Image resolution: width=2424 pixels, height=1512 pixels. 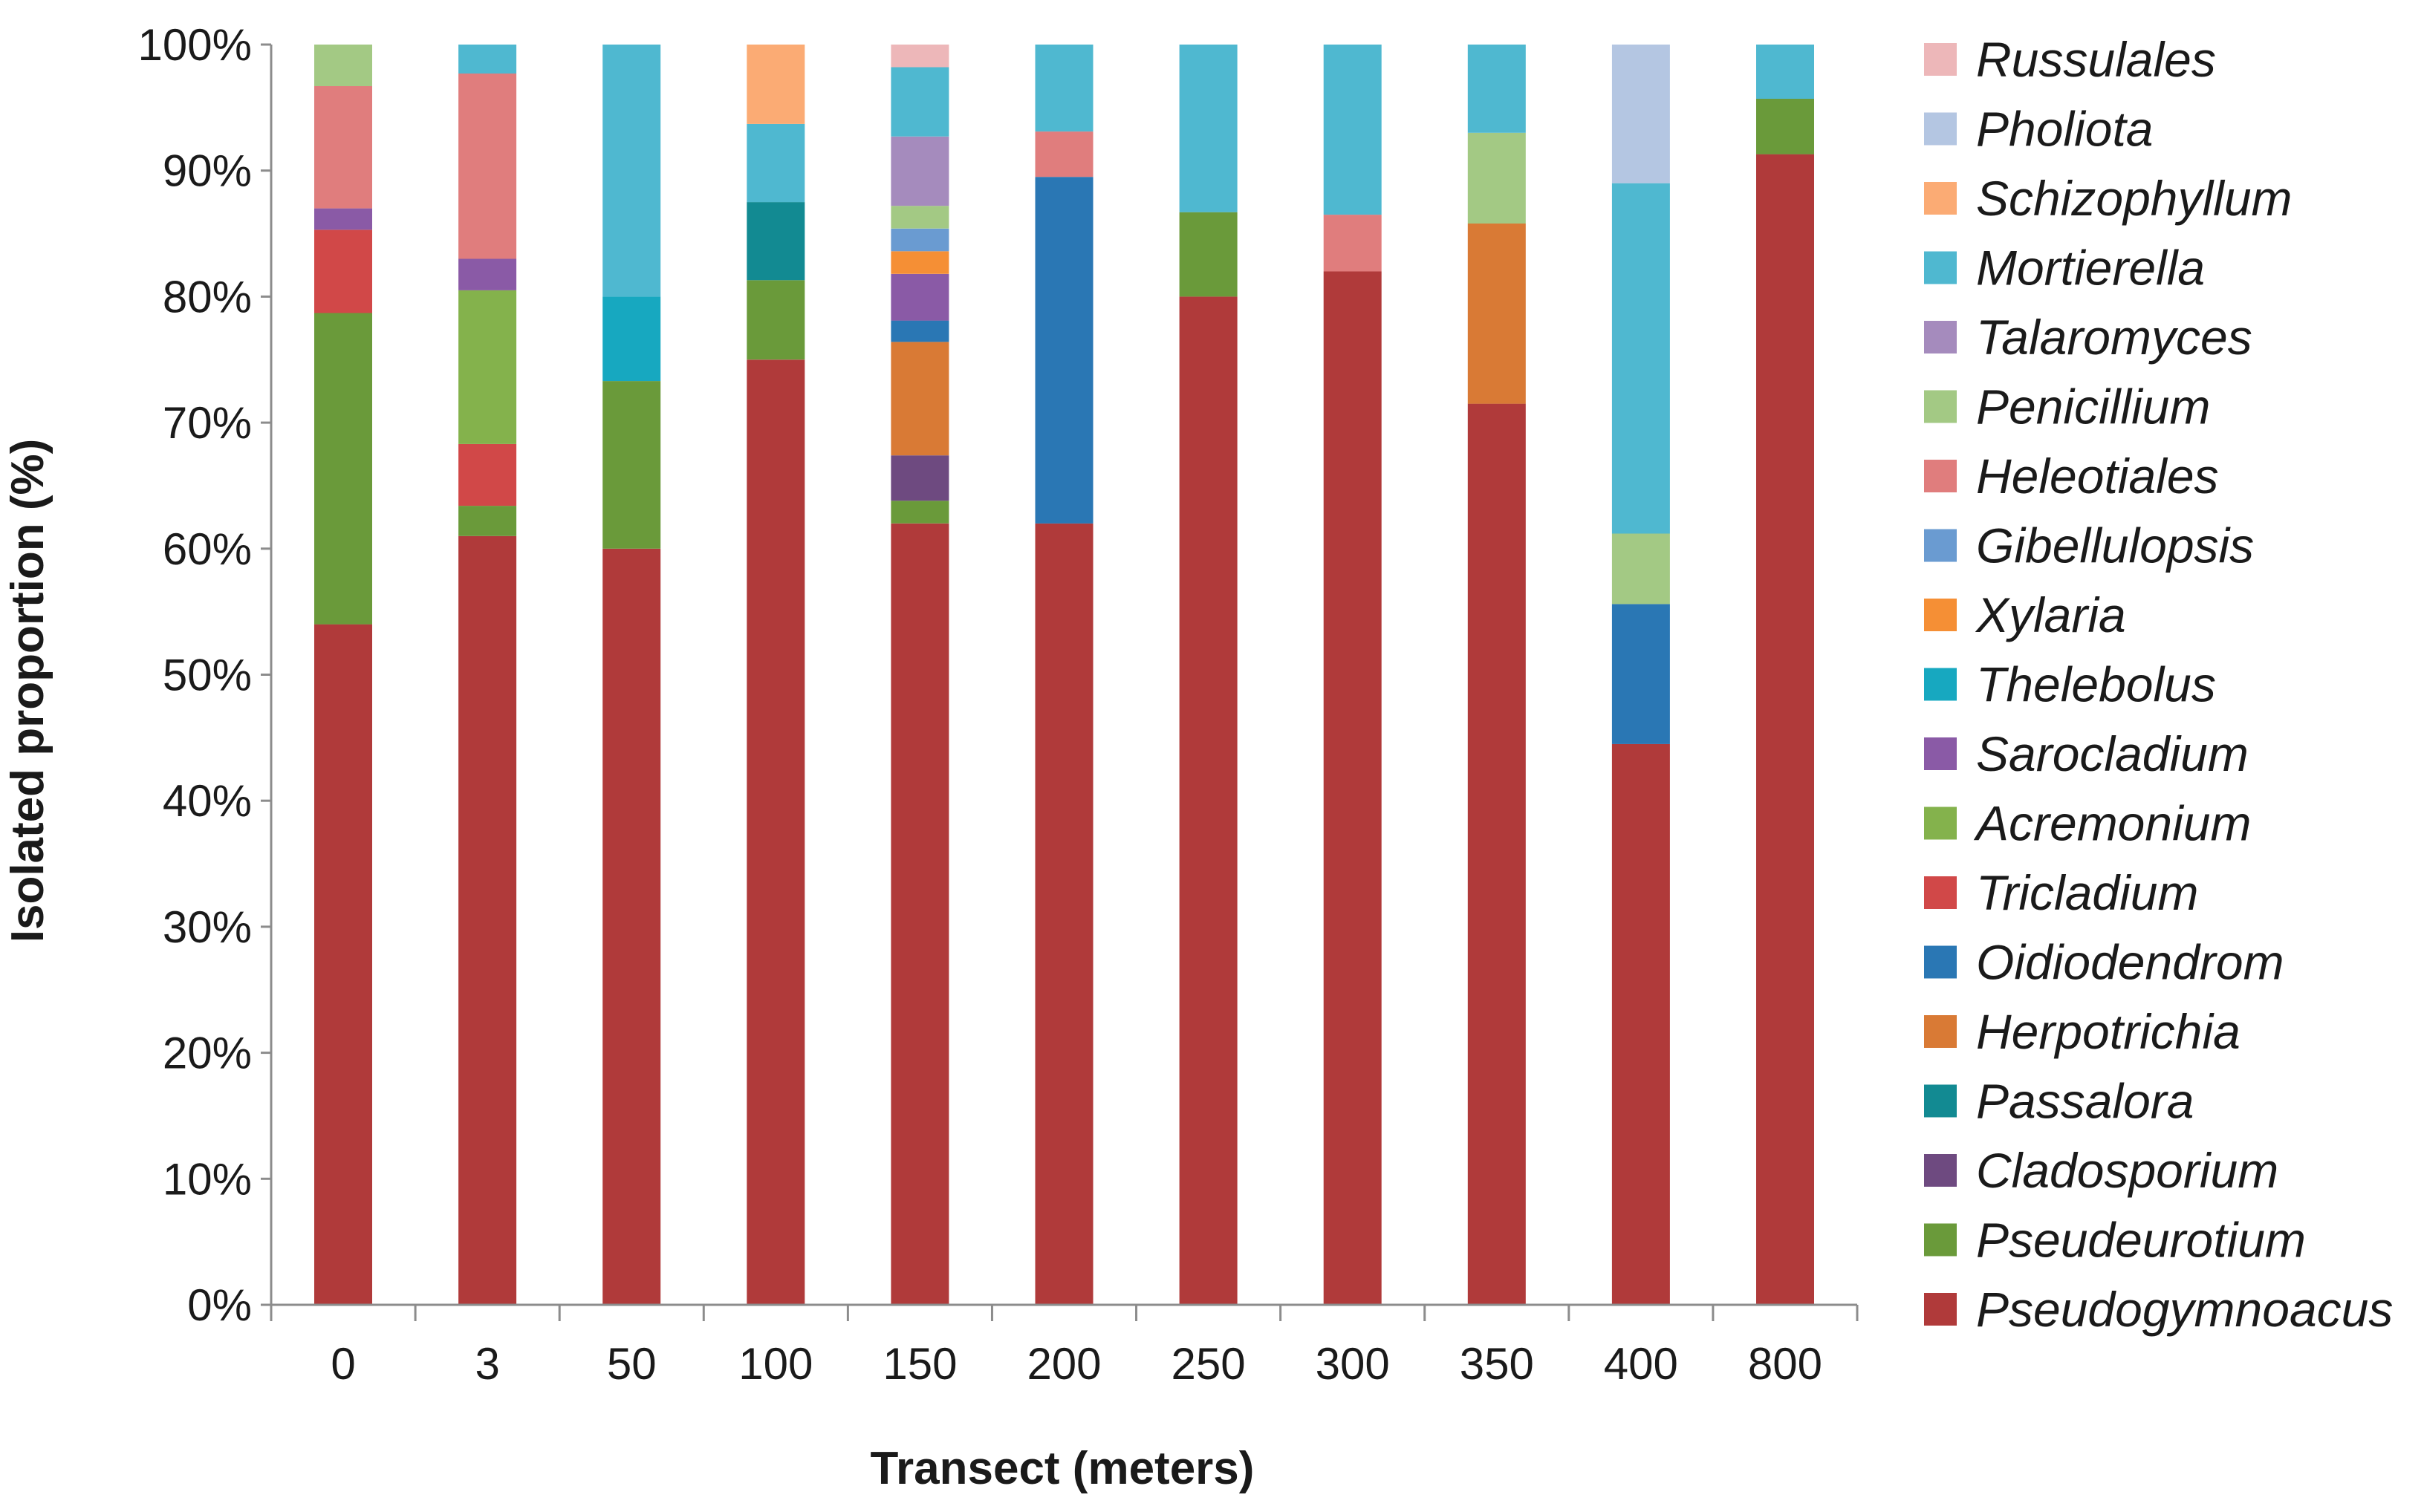 What do you see at coordinates (487, 1364) in the screenshot?
I see `x-tick-label: 3` at bounding box center [487, 1364].